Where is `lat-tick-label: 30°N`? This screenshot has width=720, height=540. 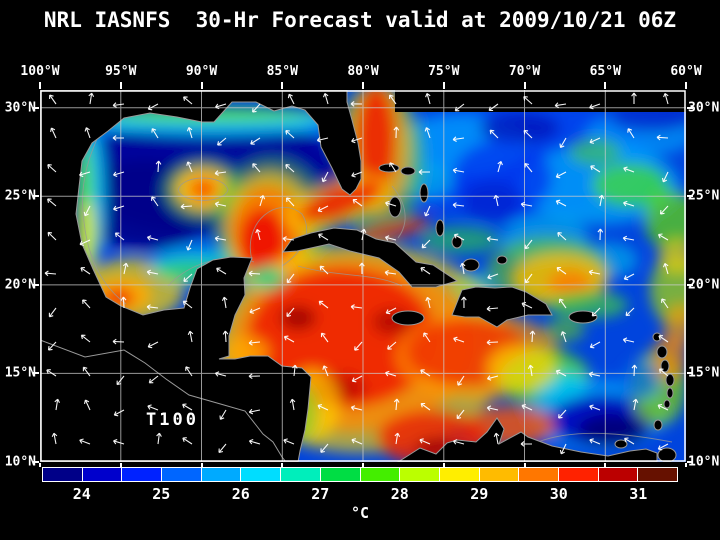
lat-tick-label: 30°N is located at coordinates (704, 108).